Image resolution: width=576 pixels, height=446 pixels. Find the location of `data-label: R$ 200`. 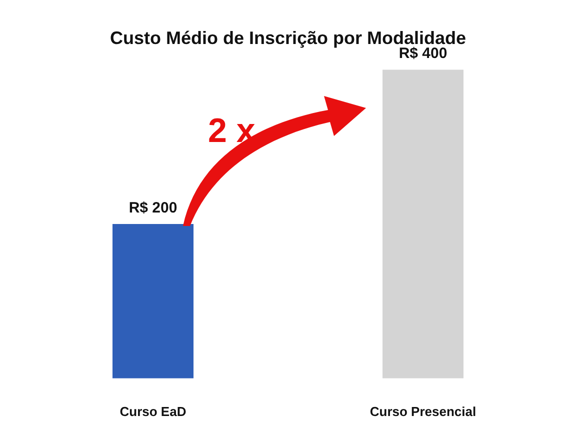

data-label: R$ 200 is located at coordinates (153, 208).